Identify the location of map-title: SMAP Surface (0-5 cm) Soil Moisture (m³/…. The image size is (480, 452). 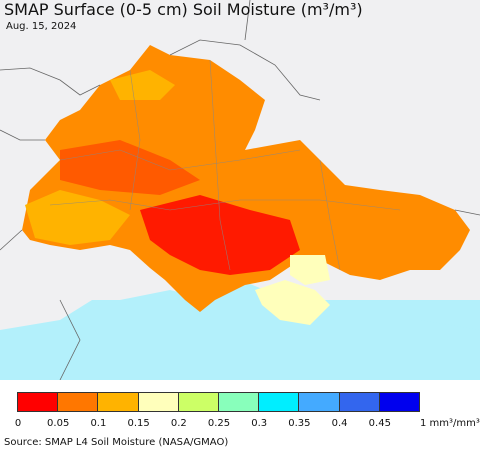
(183, 9).